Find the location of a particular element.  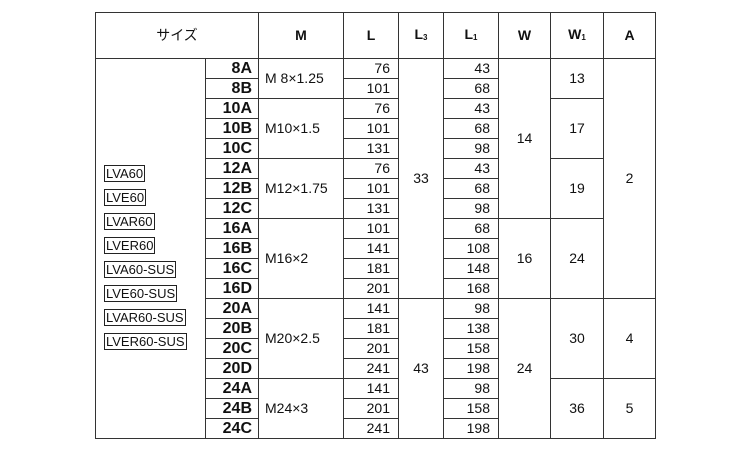

header-l3: L3 is located at coordinates (421, 35).